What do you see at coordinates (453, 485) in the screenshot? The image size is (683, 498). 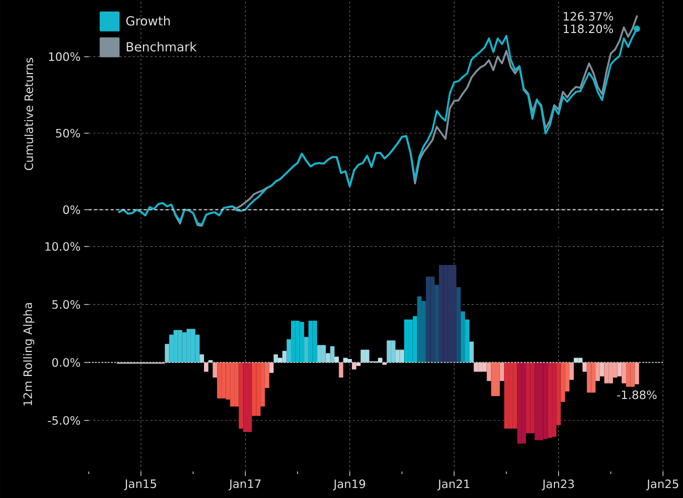 I see `x-tick-label: Jan21` at bounding box center [453, 485].